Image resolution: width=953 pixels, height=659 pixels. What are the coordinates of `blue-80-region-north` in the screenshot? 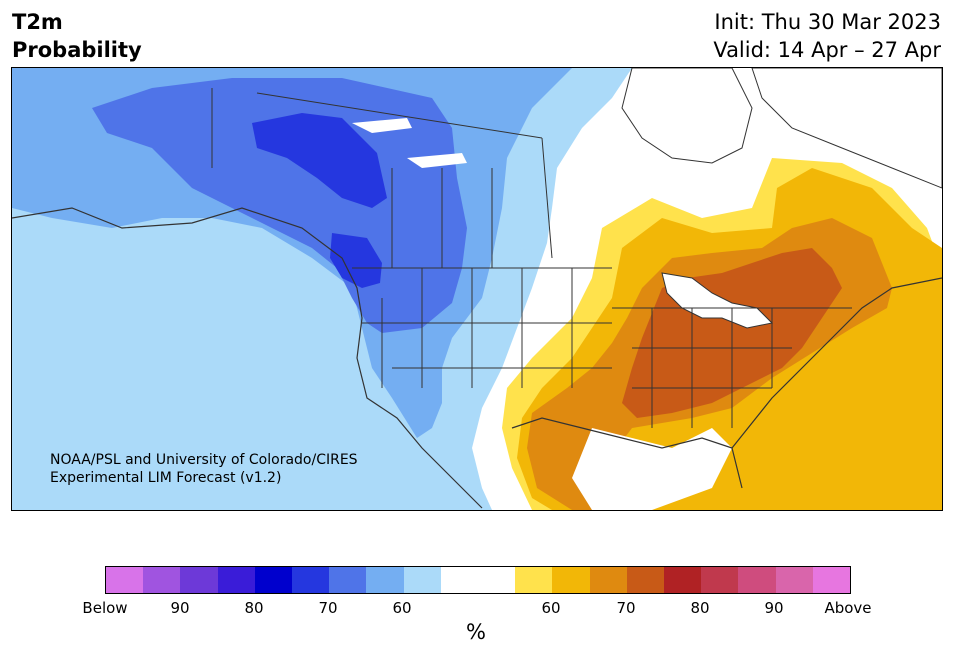 It's located at (319, 160).